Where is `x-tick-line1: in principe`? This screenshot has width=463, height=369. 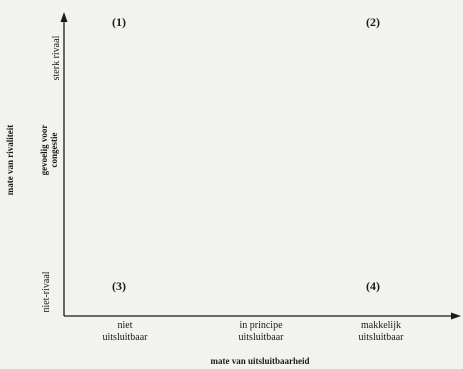 x-tick-line1: in principe is located at coordinates (261, 325).